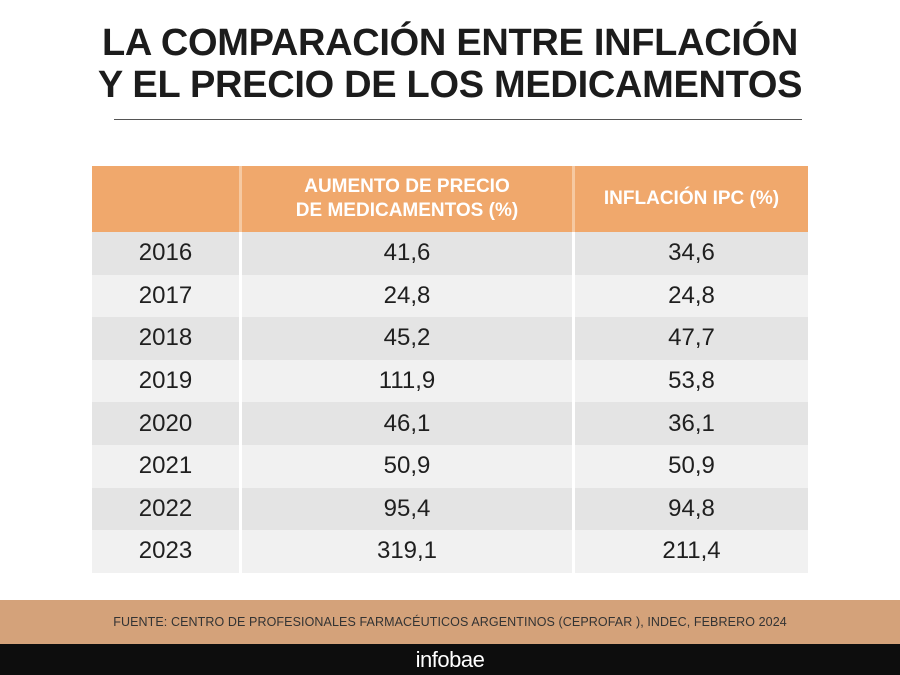 This screenshot has height=675, width=900. Describe the element at coordinates (690, 509) in the screenshot. I see `ipc-cell: 94,8` at that location.